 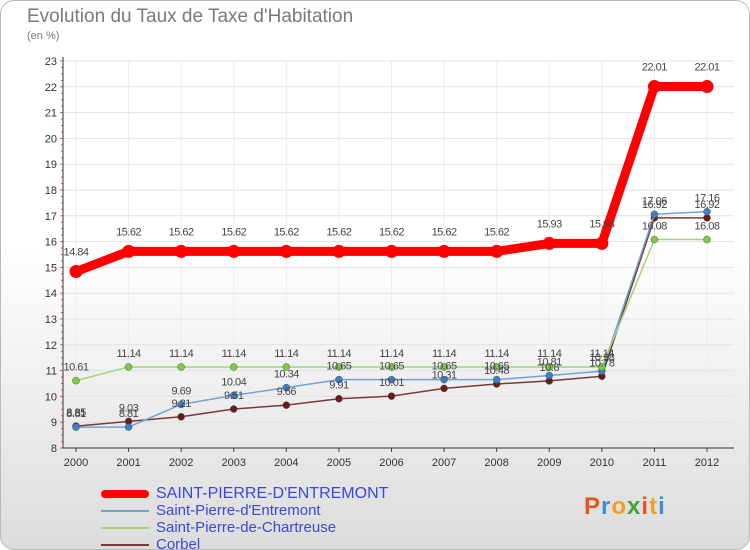 I want to click on logo-letter: r, so click(x=606, y=506).